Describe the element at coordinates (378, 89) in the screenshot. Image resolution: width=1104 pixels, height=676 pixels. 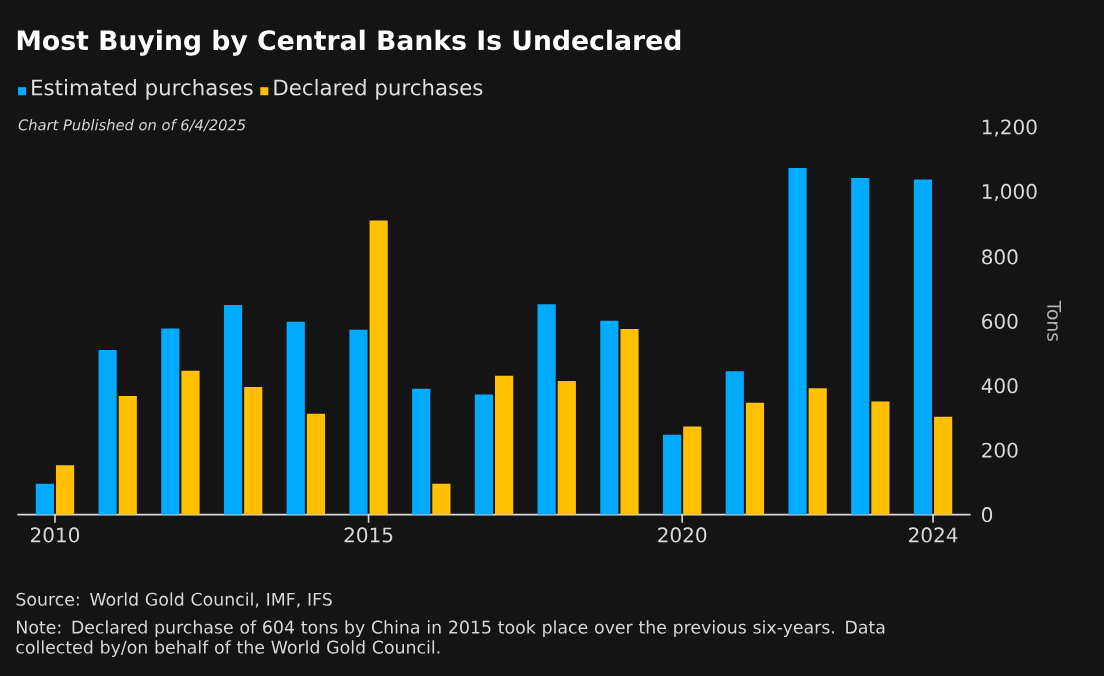
I see `legend-label: Declared purchases` at that location.